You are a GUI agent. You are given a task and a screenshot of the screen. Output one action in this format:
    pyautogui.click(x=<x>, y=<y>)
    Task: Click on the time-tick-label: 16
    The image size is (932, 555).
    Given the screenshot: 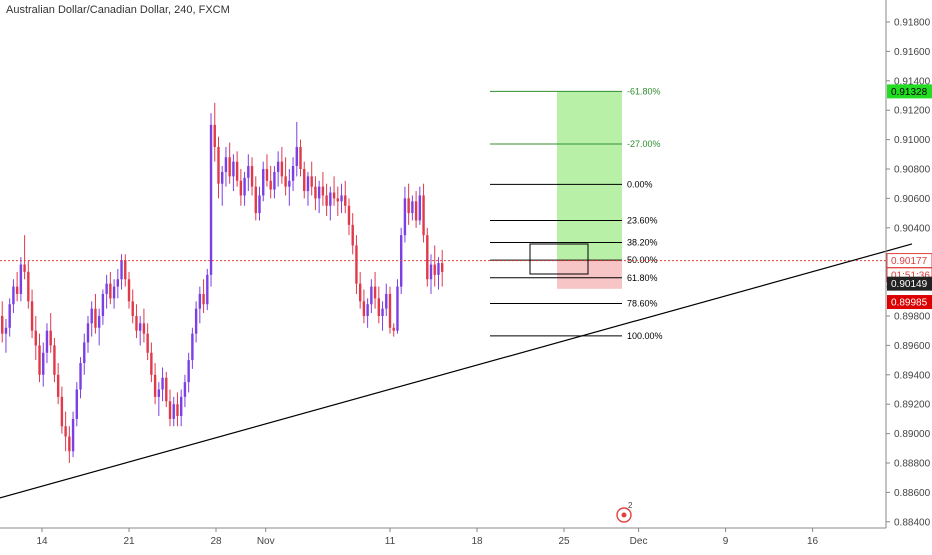 What is the action you would take?
    pyautogui.click(x=813, y=541)
    